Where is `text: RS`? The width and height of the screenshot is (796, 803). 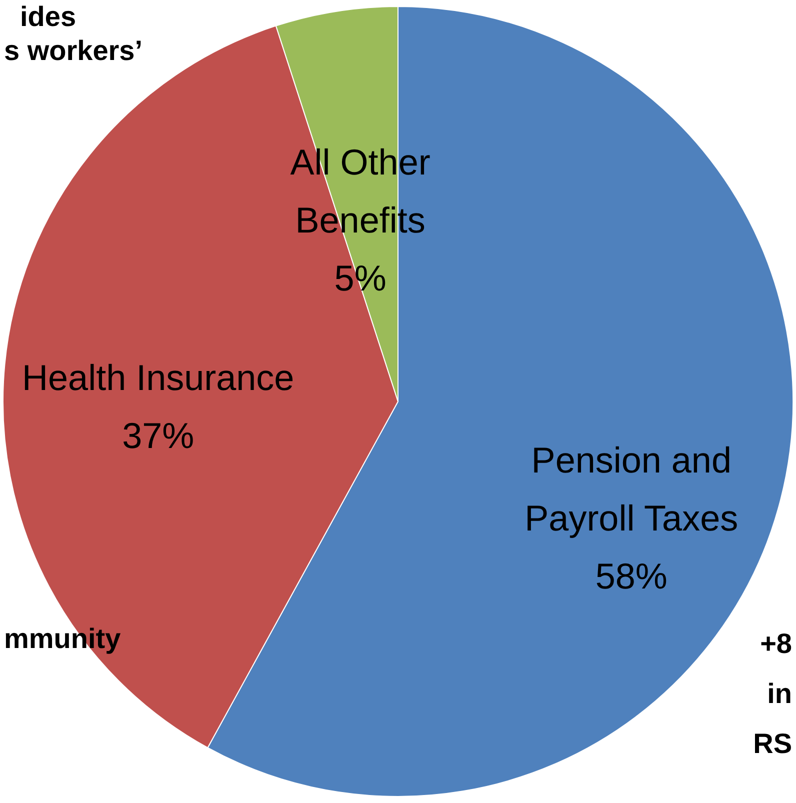
text: RS is located at coordinates (772, 743).